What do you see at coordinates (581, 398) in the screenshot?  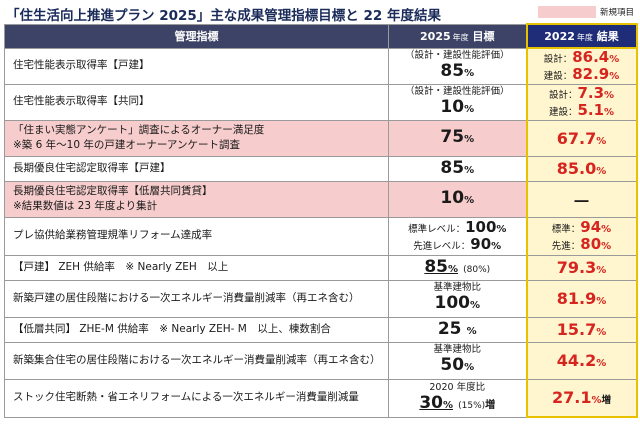 I see `result-cell: 27.1%増` at bounding box center [581, 398].